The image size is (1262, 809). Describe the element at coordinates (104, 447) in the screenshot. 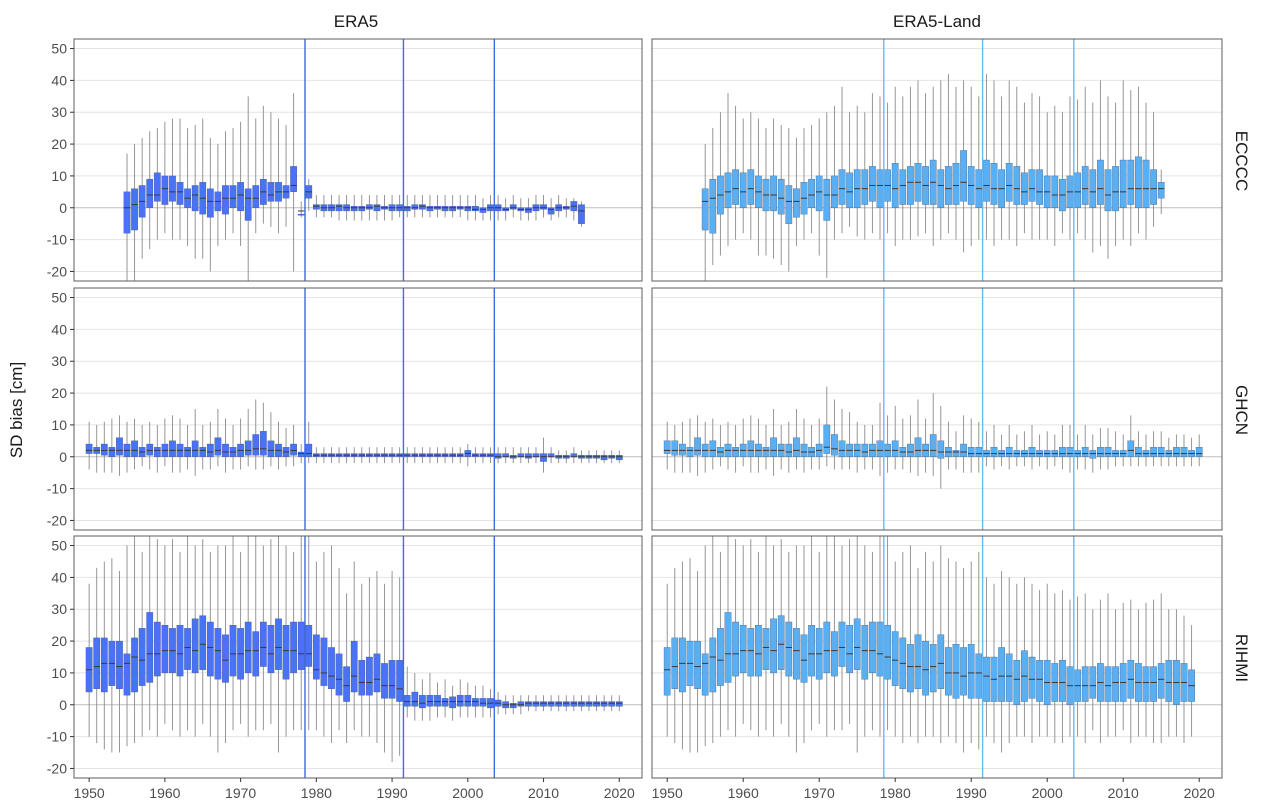

I see `box-1952` at that location.